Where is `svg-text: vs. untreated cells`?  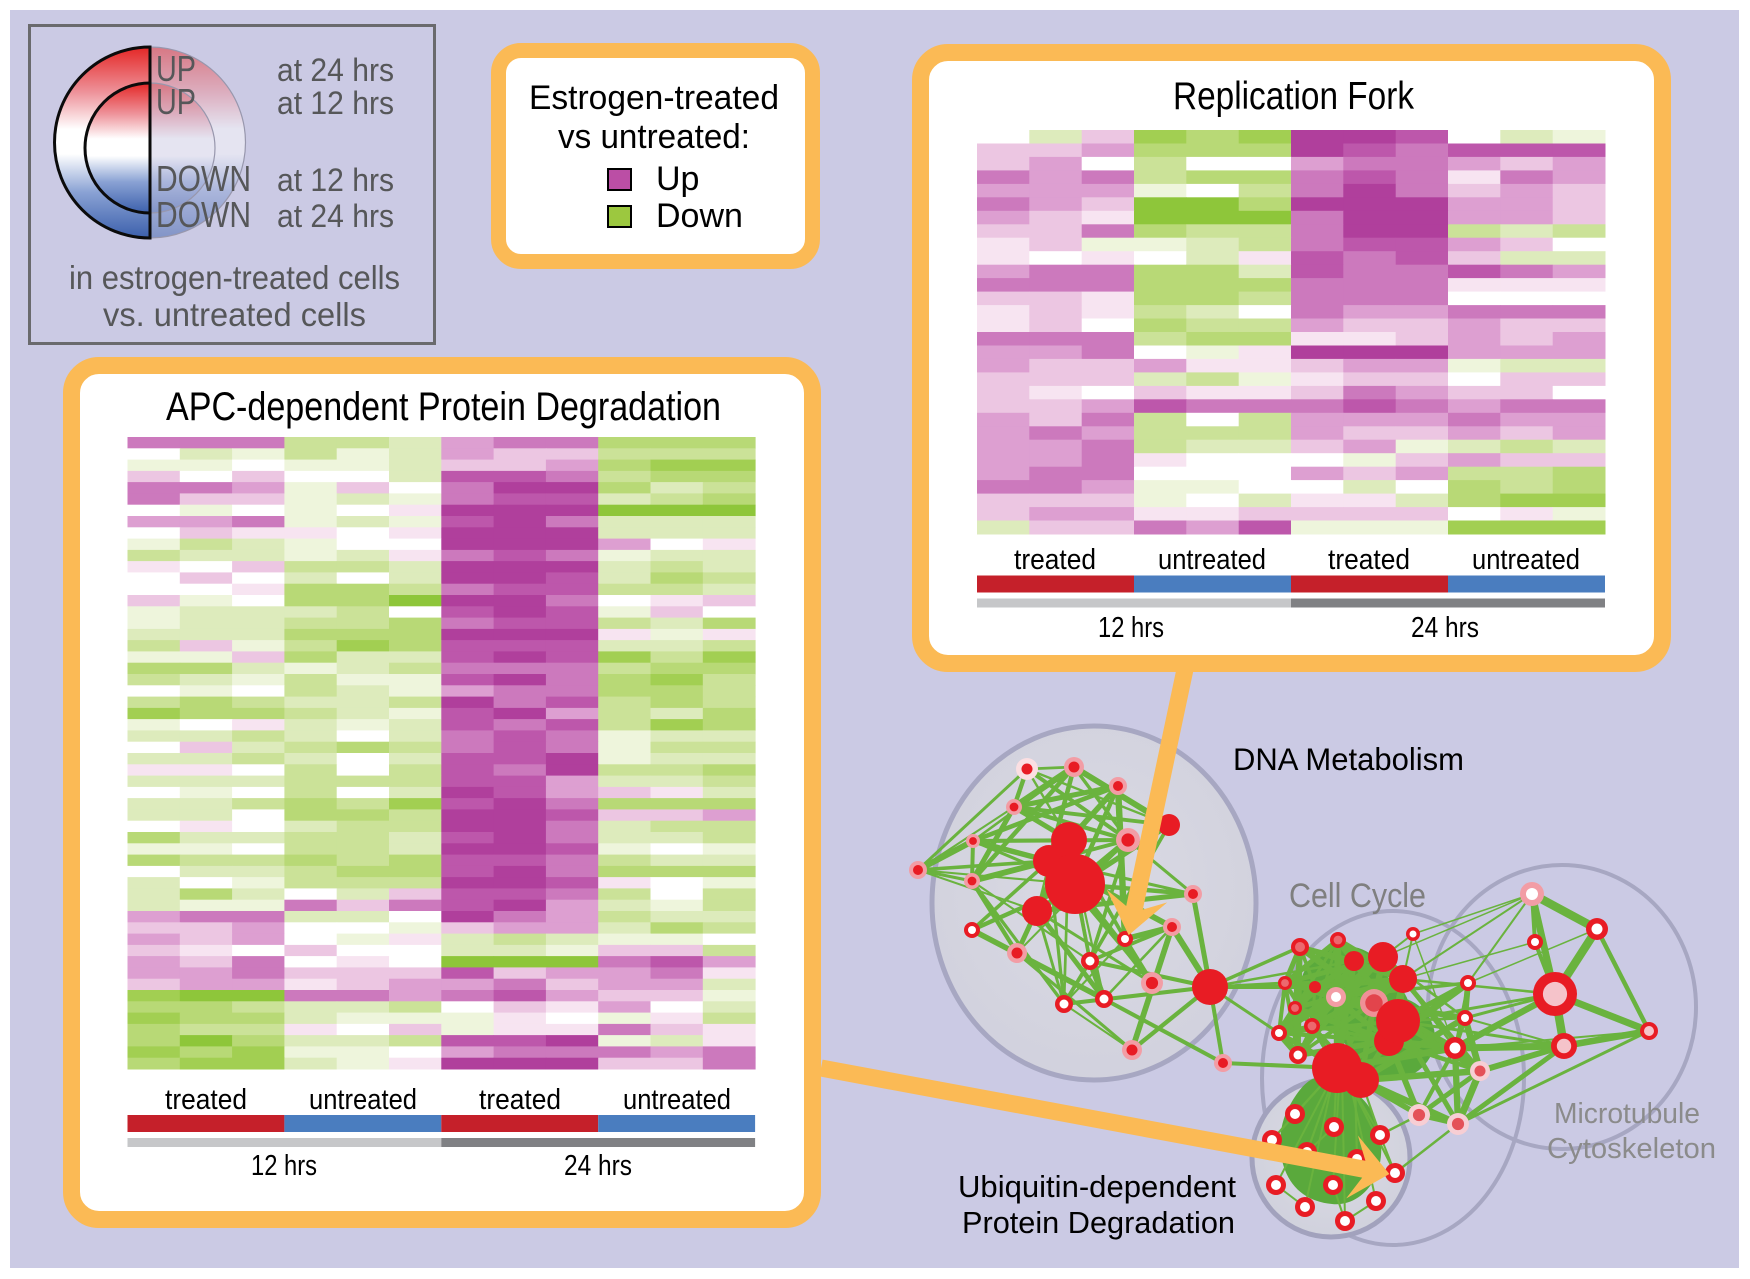 svg-text: vs. untreated cells is located at coordinates (234, 315).